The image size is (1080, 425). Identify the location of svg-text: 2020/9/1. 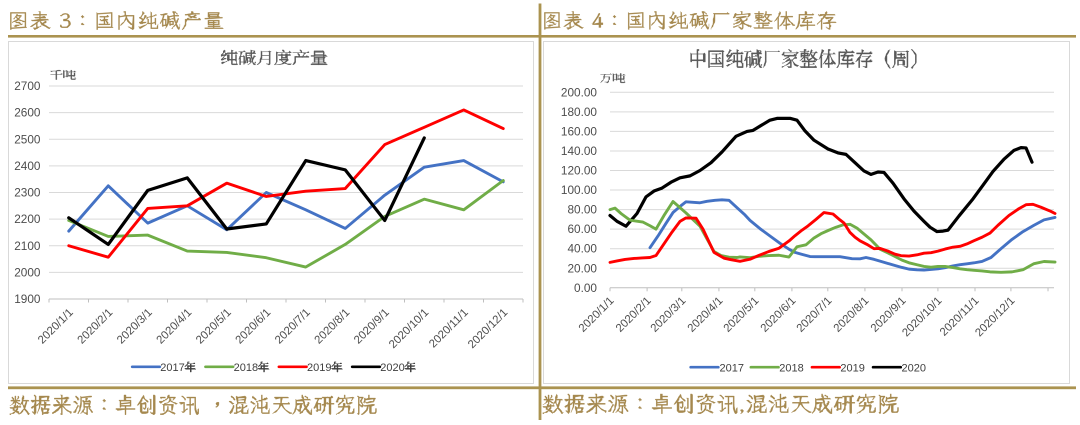
(372, 327).